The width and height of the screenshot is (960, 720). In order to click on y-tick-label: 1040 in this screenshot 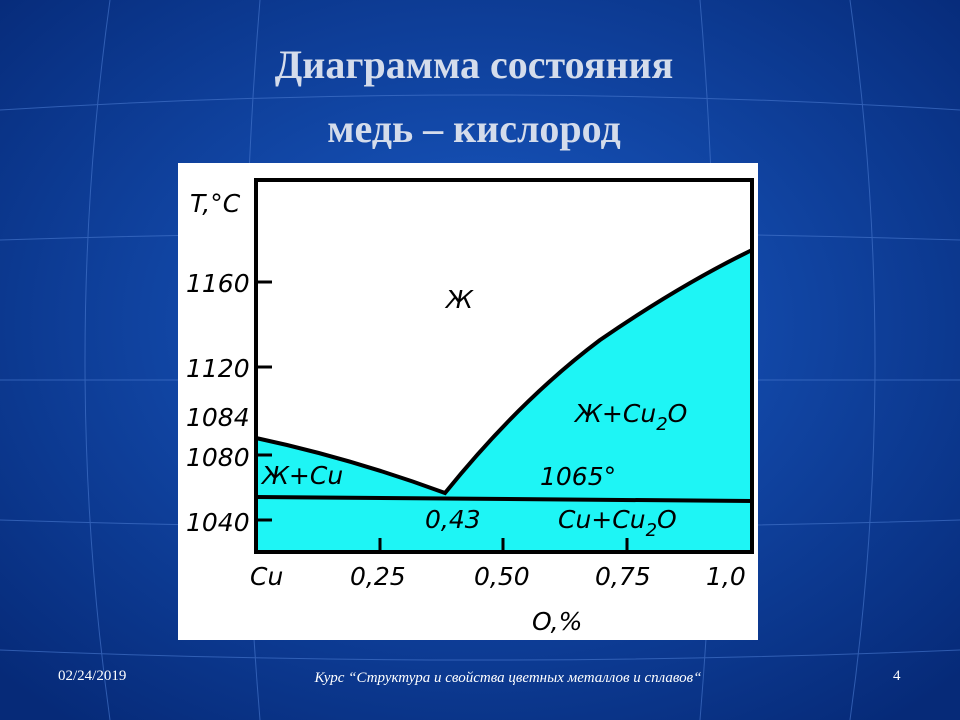, I will do `click(218, 522)`.